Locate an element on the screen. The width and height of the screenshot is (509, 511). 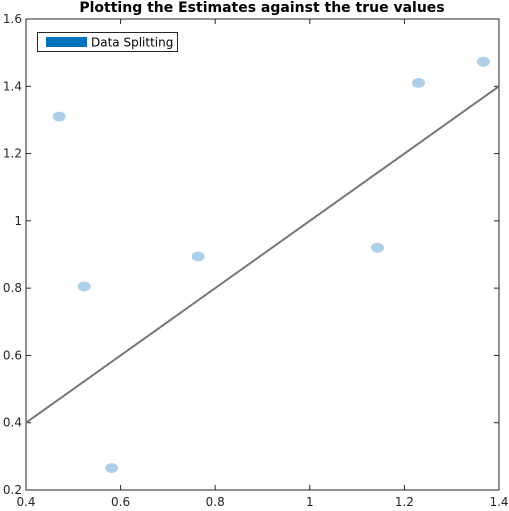
y-tick-label: 1.6 is located at coordinates (12, 19).